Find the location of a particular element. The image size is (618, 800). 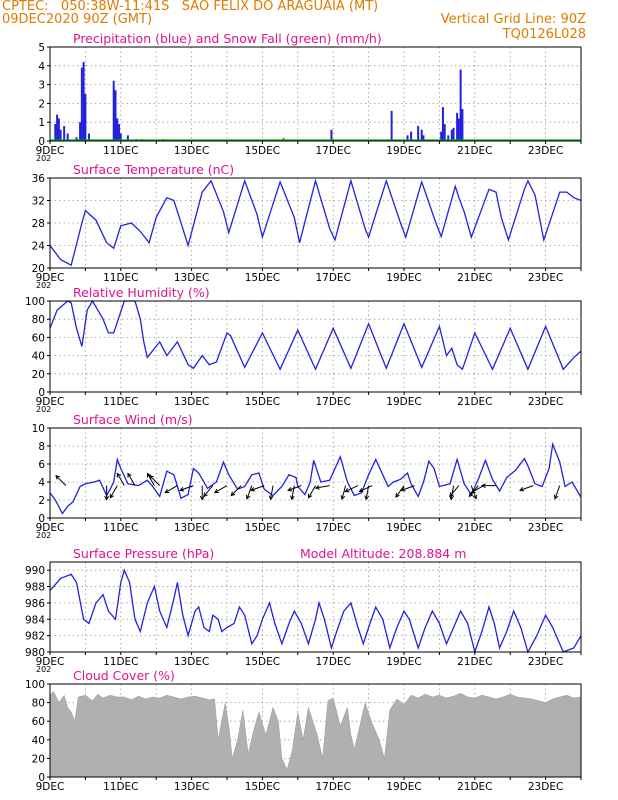

y-tick-label: 3 is located at coordinates (41, 86).